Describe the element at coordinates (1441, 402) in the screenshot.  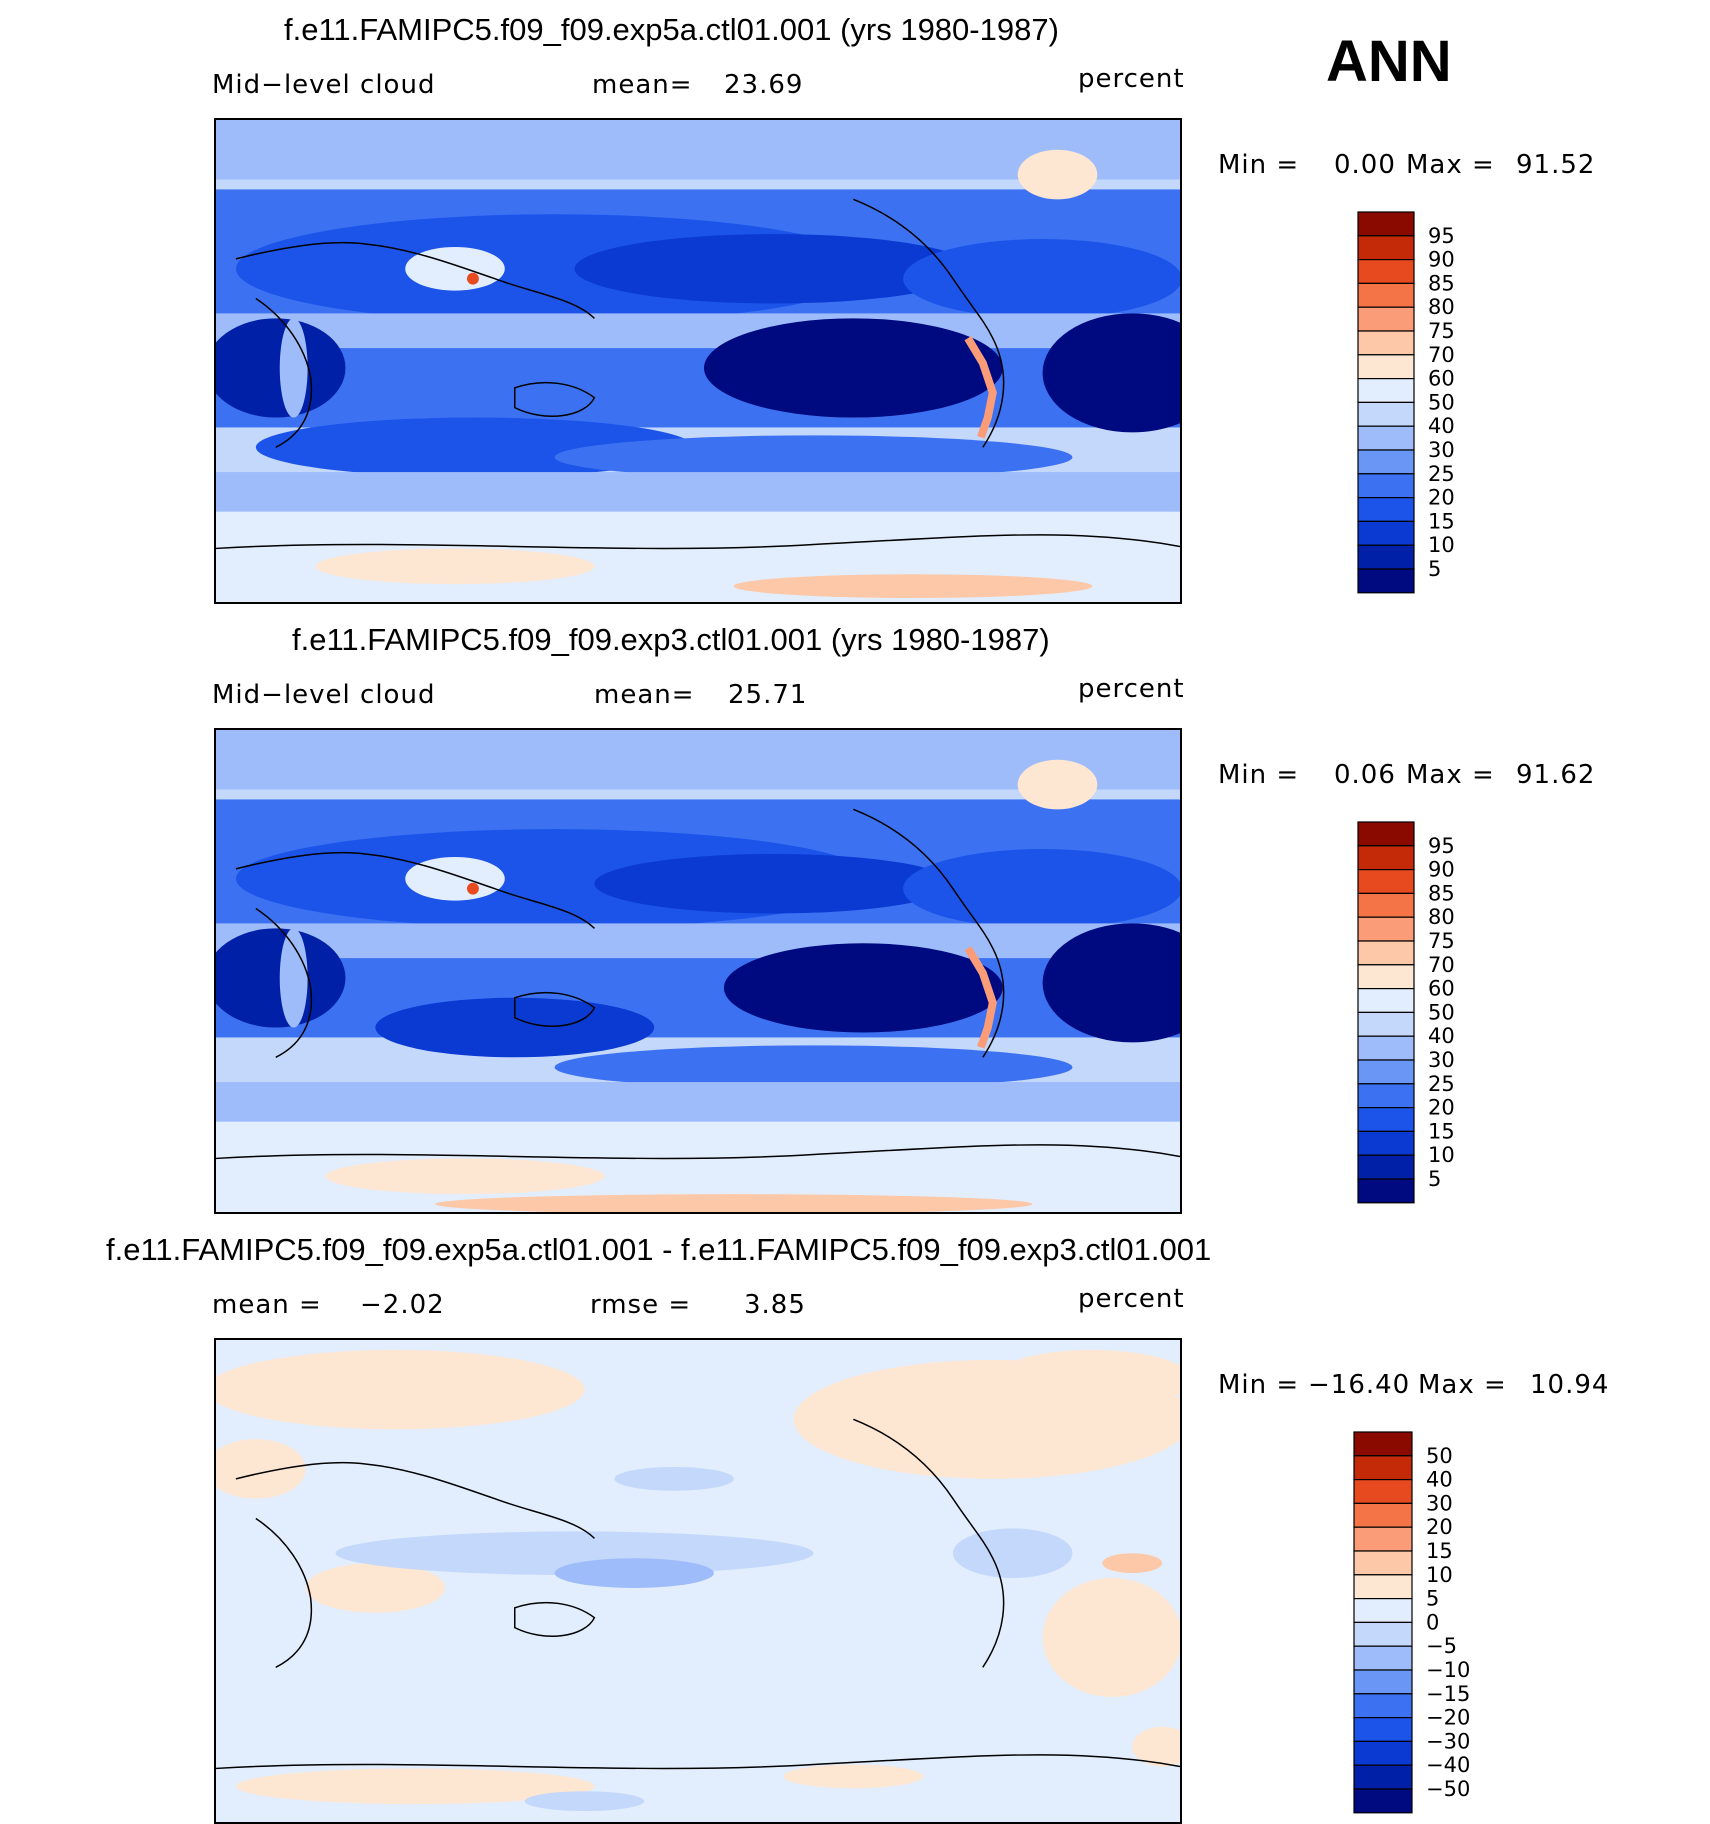
I see `colorbar-1-tick-label: 50` at that location.